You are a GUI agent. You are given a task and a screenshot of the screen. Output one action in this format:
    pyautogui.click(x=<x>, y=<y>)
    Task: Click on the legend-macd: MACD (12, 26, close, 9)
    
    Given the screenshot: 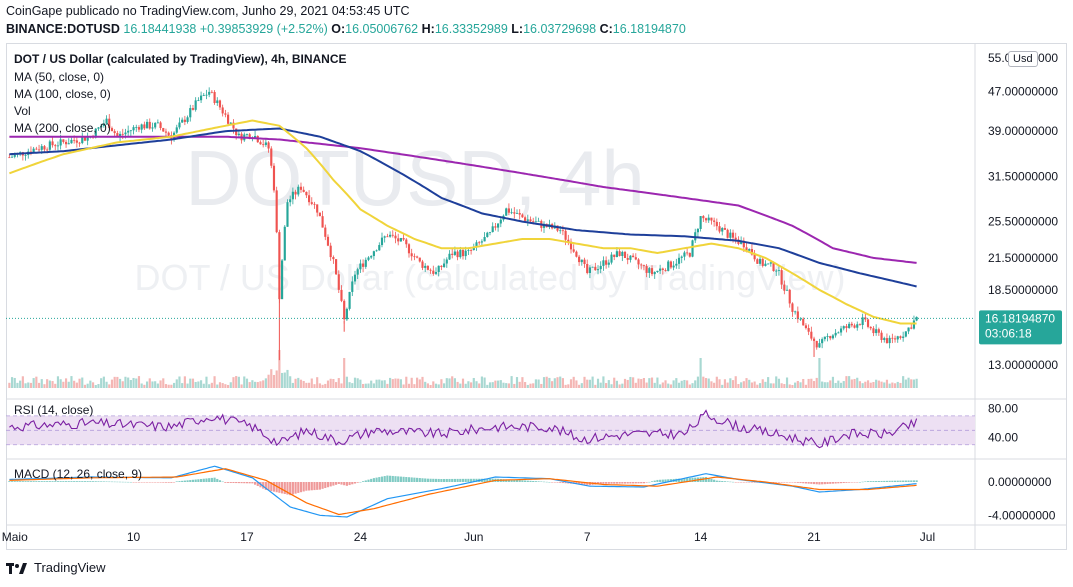 What is the action you would take?
    pyautogui.click(x=78, y=474)
    